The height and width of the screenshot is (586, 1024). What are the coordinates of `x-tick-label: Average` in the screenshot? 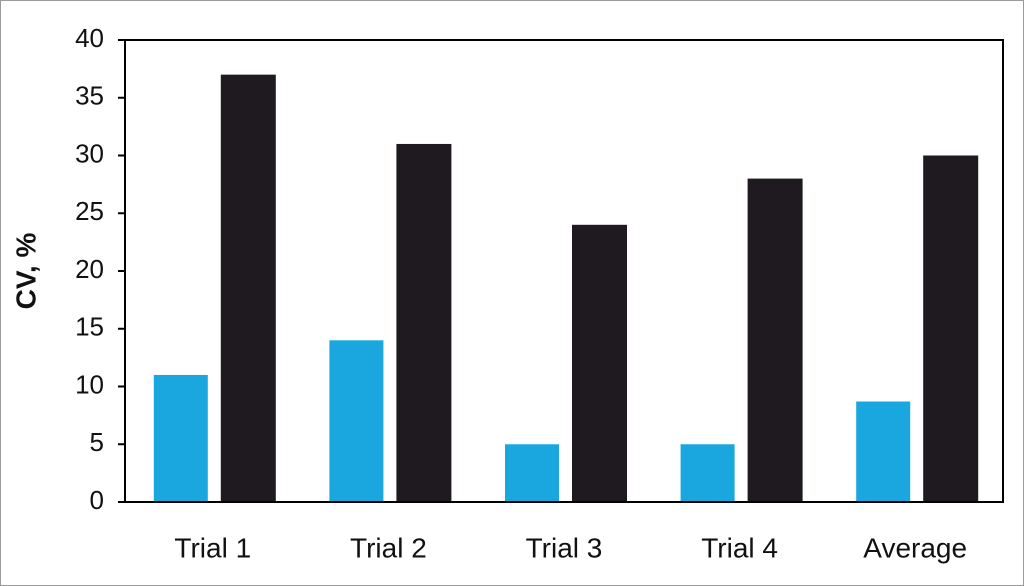 It's located at (915, 547).